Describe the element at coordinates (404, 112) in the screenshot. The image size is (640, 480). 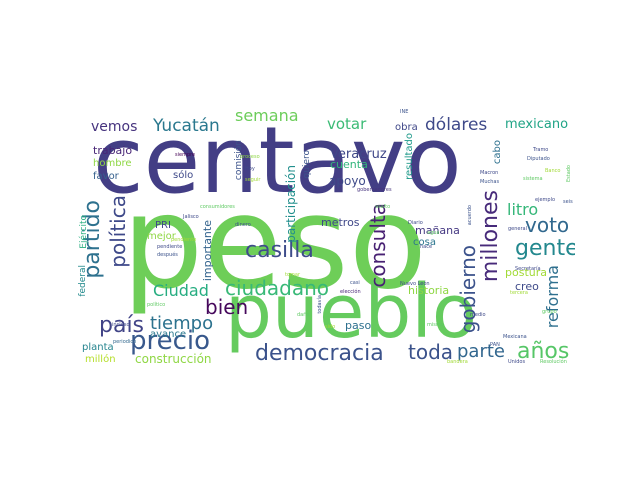
I see `word-ine: INE` at that location.